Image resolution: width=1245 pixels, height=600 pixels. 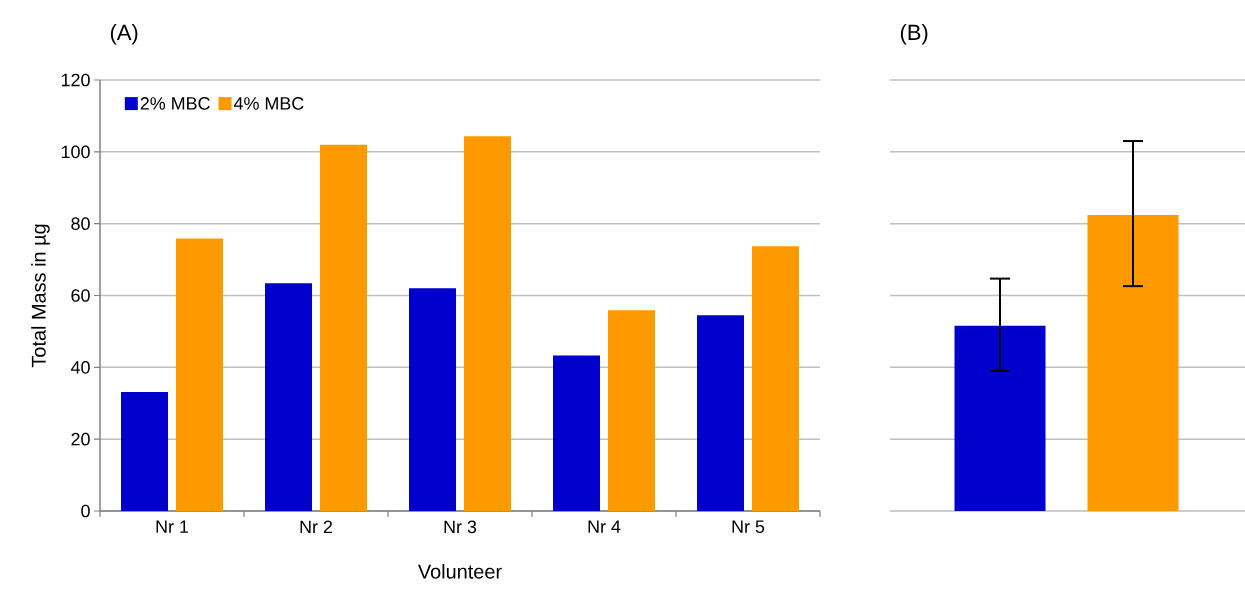 I want to click on y-tick-label: 60, so click(x=80, y=295).